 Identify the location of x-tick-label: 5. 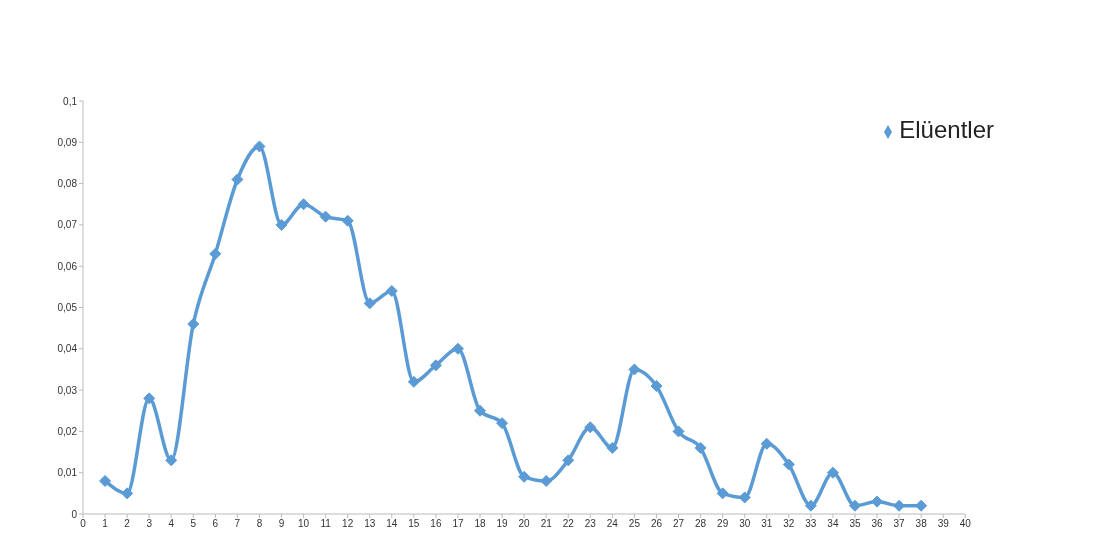
(193, 524).